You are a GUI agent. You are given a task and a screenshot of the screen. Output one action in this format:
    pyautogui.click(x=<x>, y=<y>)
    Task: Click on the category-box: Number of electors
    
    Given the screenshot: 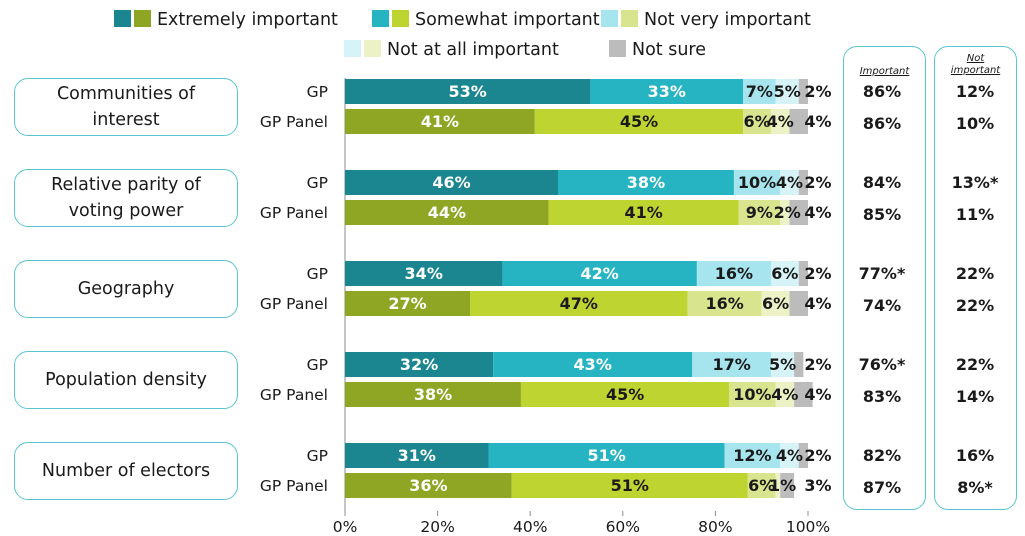 What is the action you would take?
    pyautogui.click(x=126, y=471)
    